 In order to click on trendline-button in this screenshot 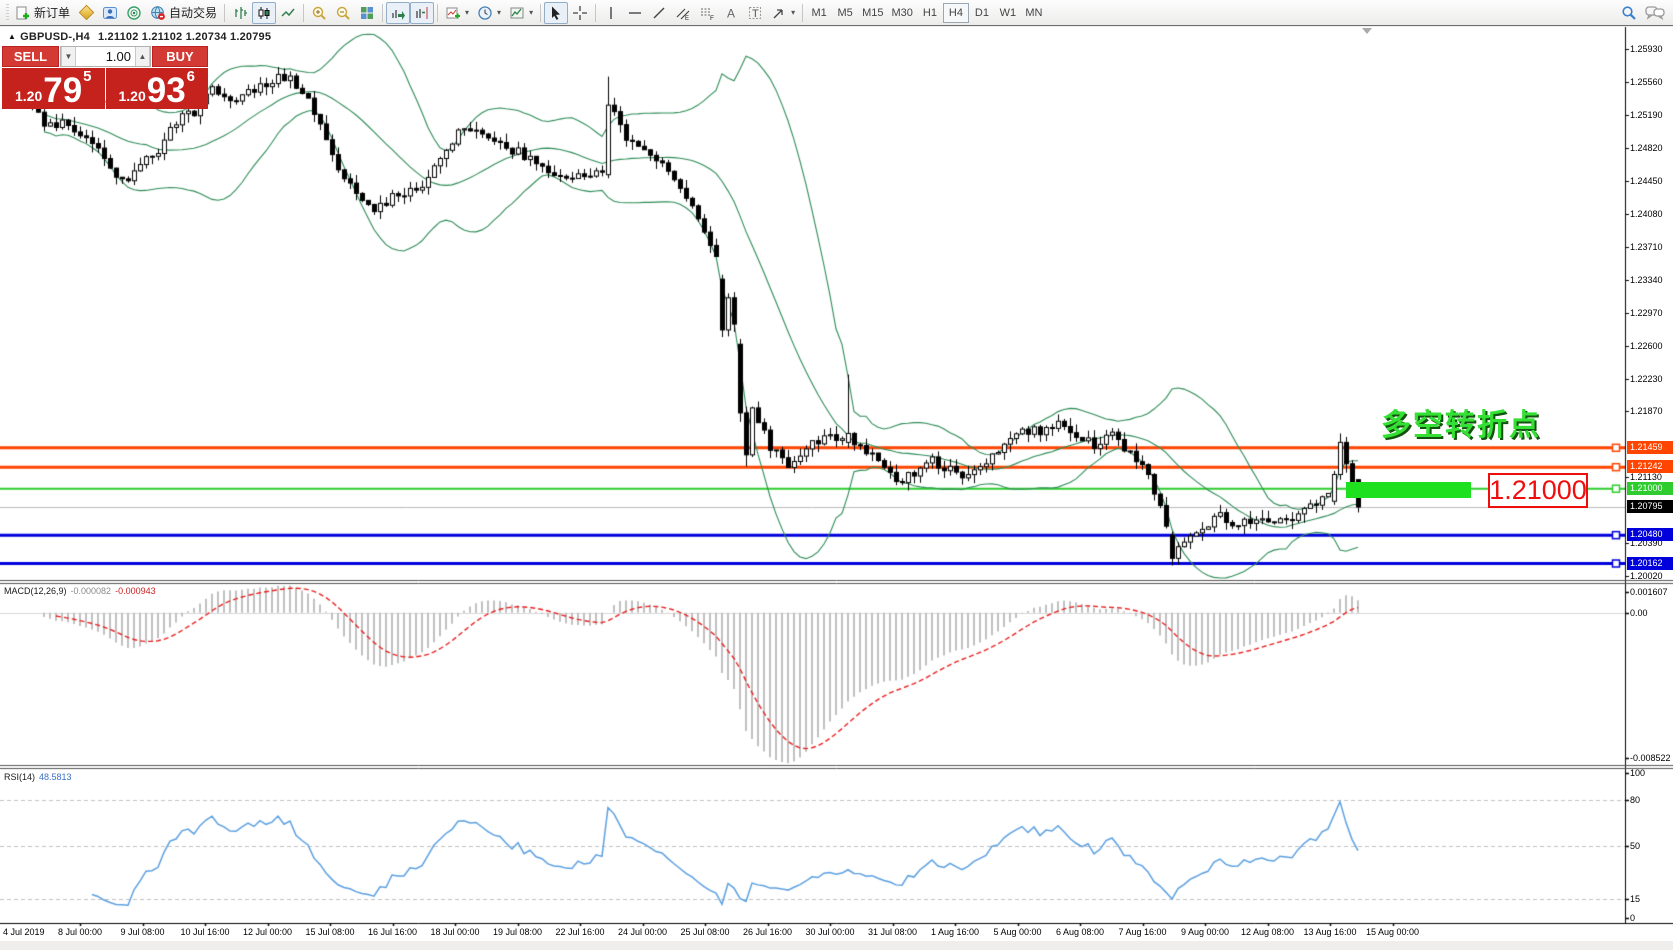, I will do `click(659, 13)`.